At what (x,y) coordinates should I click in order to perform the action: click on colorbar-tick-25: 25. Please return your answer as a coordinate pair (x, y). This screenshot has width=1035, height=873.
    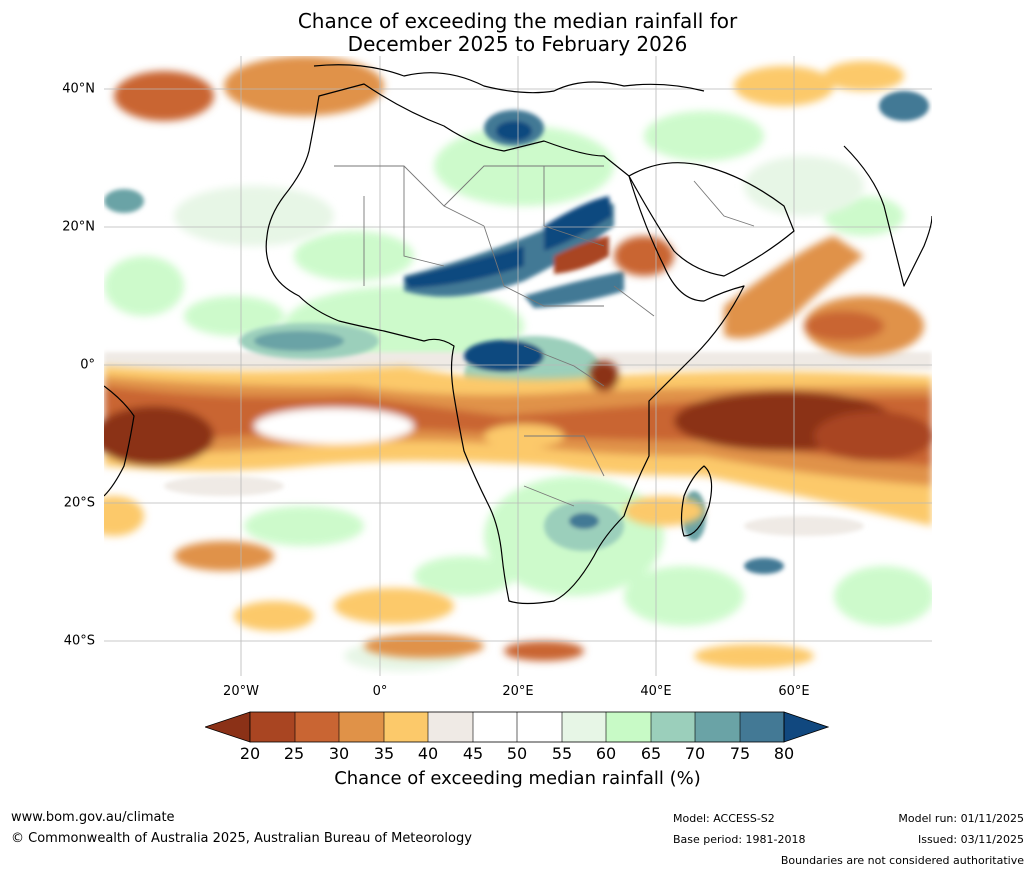
    Looking at the image, I should click on (294, 753).